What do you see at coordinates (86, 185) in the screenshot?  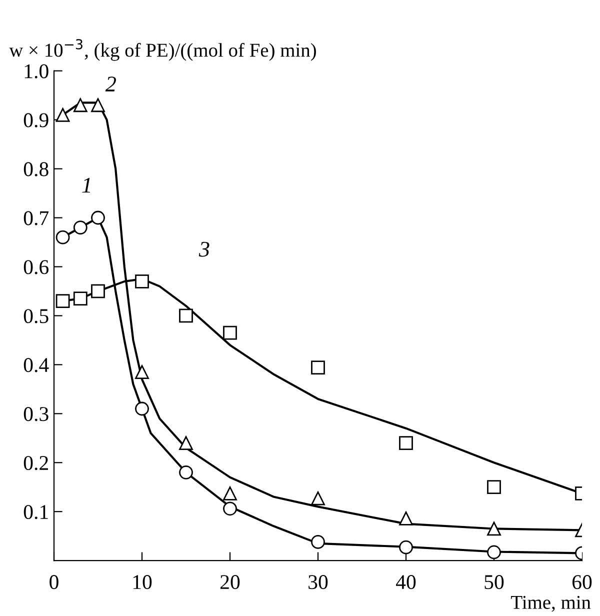 I see `series-label: 1` at bounding box center [86, 185].